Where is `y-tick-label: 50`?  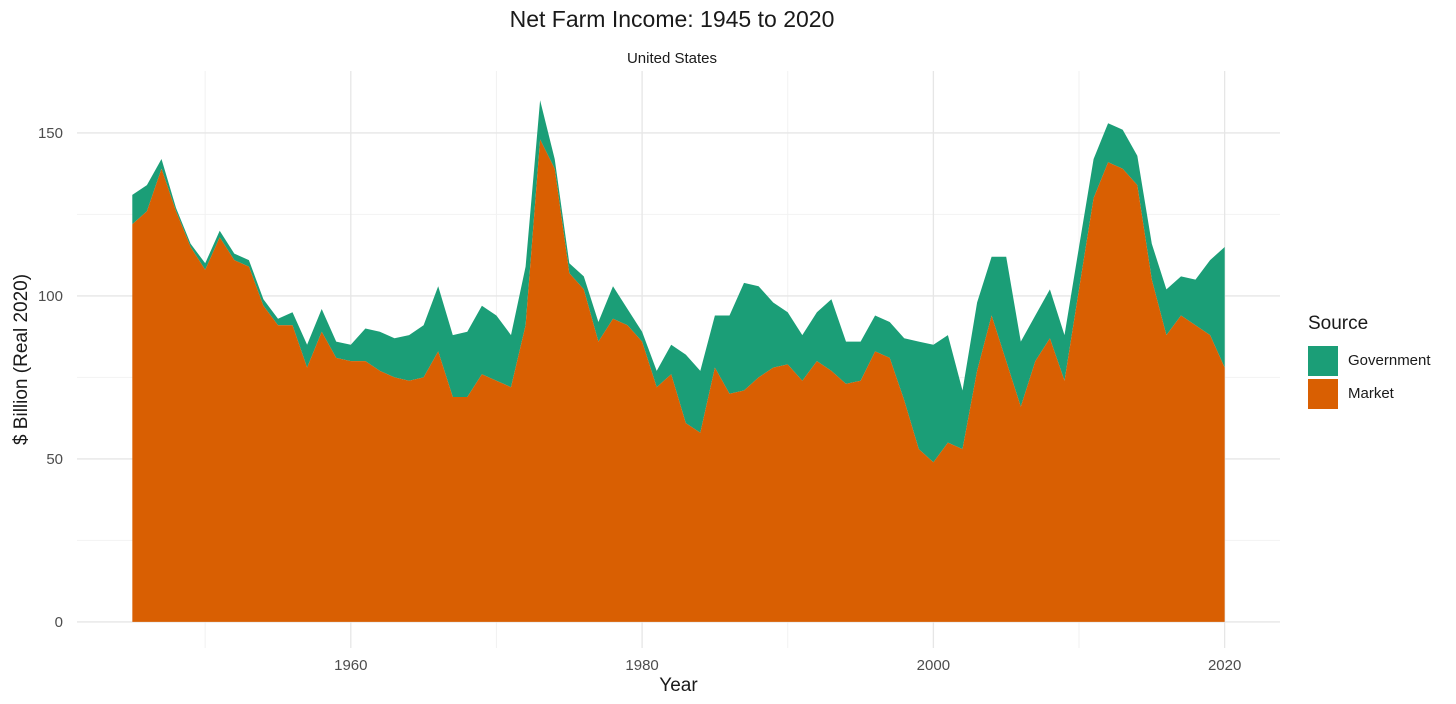 y-tick-label: 50 is located at coordinates (54, 459).